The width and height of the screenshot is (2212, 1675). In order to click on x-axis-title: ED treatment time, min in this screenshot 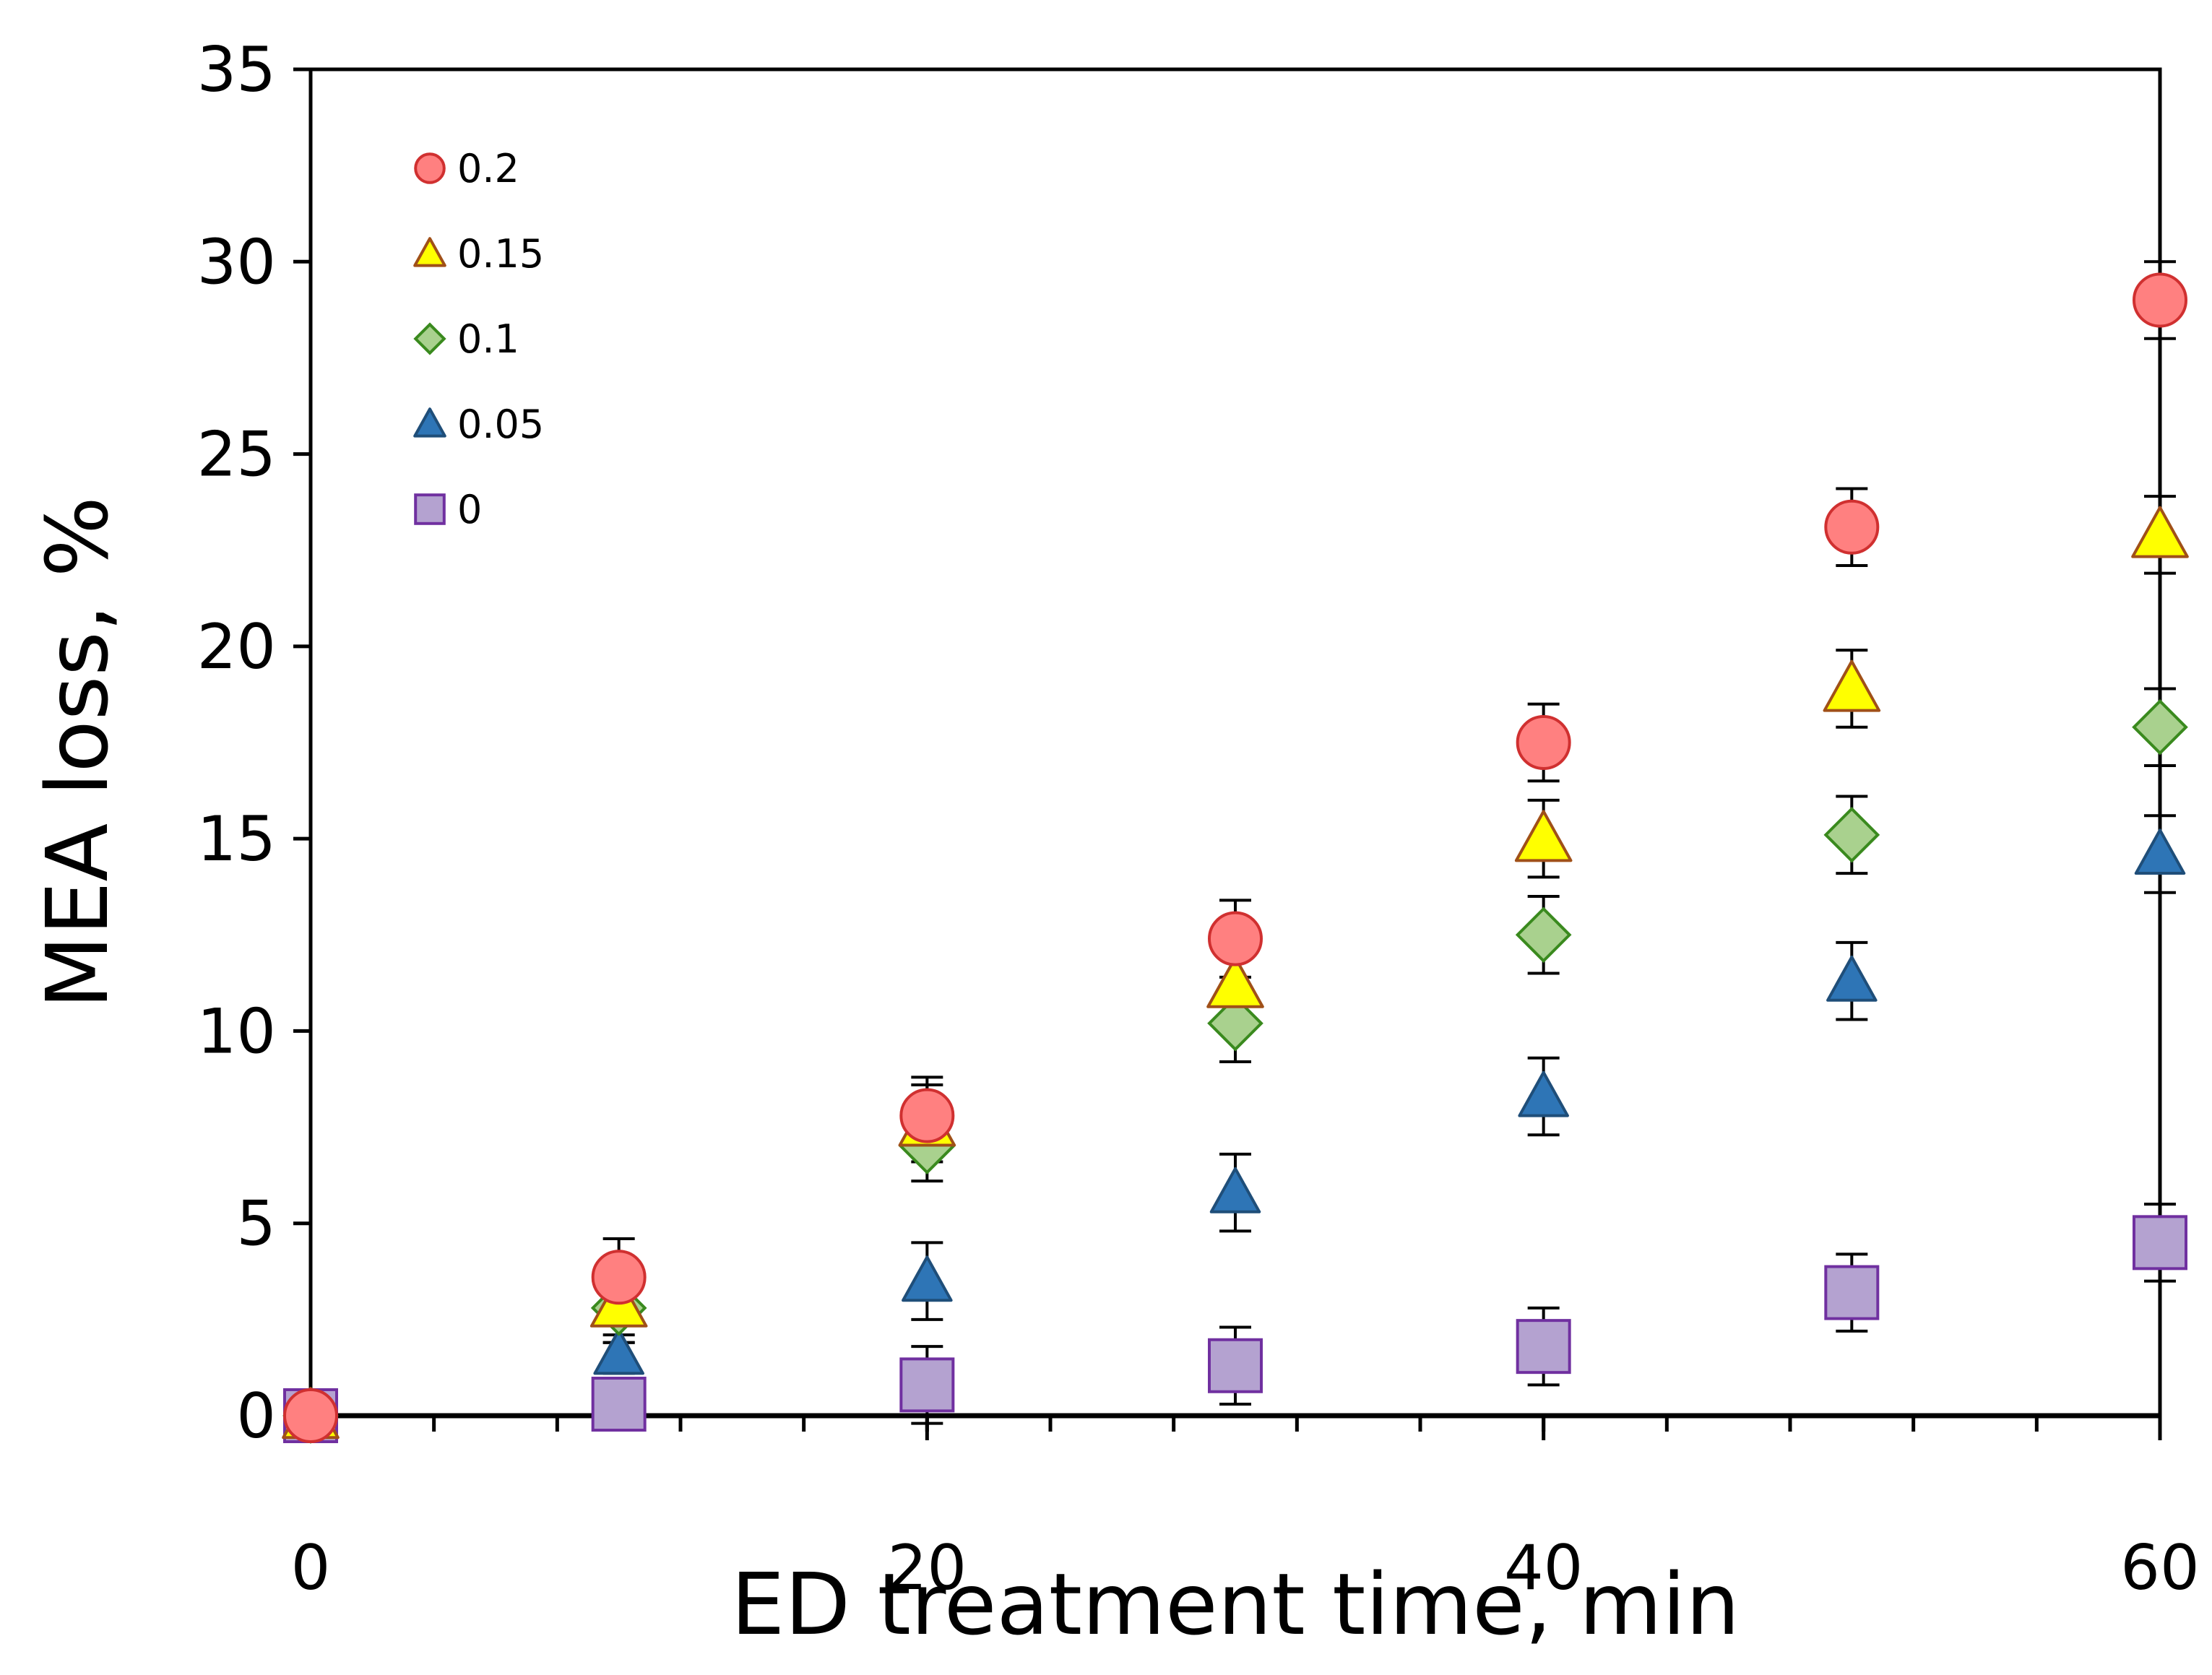, I will do `click(1235, 1604)`.